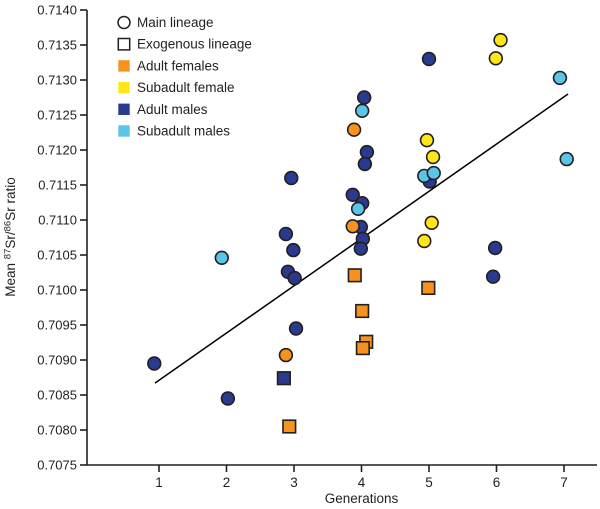 Image resolution: width=600 pixels, height=509 pixels. I want to click on main-lineage-circle-icon, so click(124, 22).